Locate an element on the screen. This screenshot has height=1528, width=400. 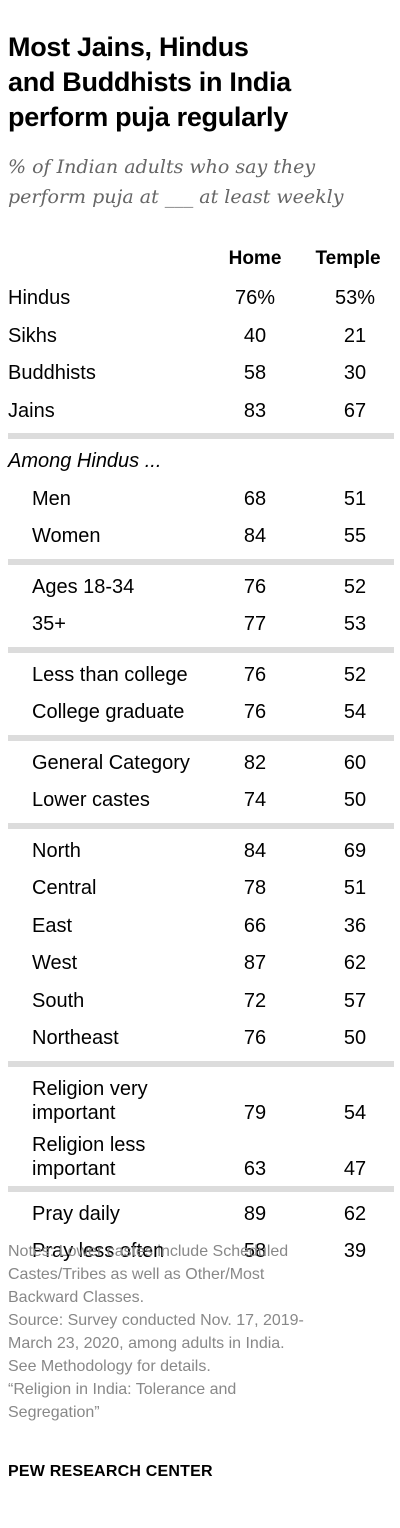
row-label: Women is located at coordinates (66, 536).